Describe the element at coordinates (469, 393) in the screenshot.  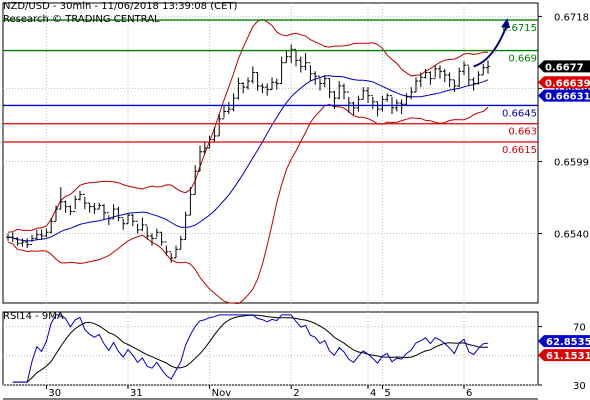
I see `time-tick-label: 6` at that location.